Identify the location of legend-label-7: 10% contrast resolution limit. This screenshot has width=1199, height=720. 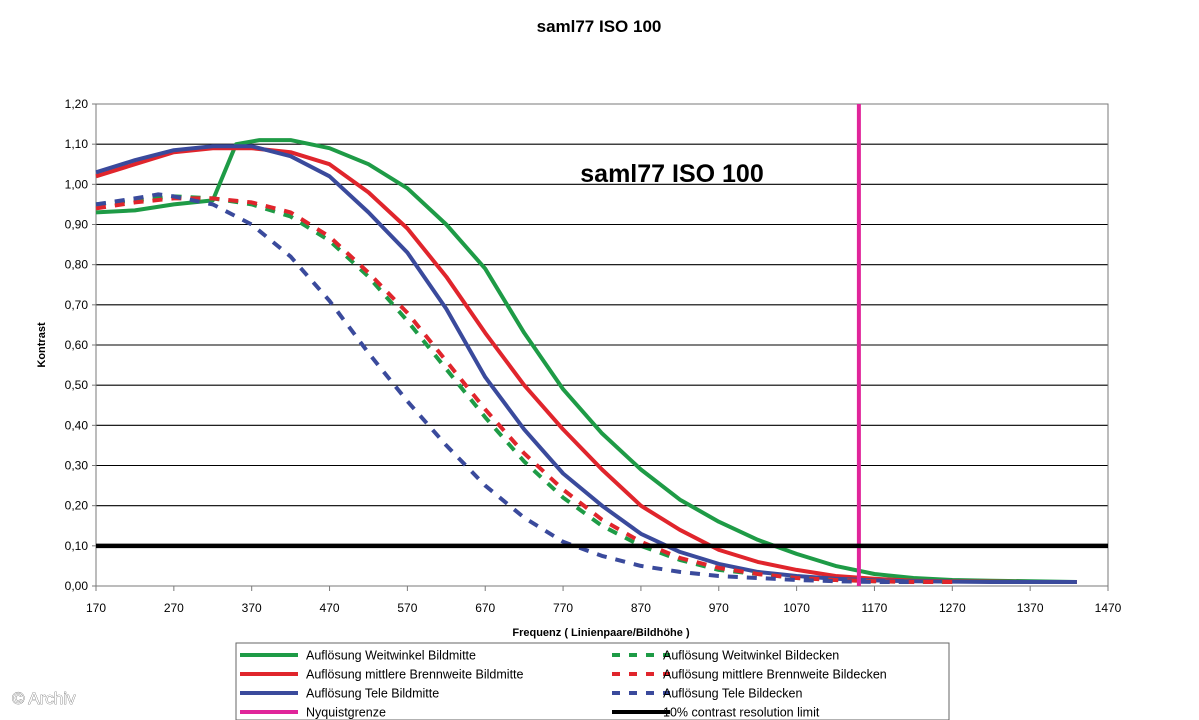
(741, 713).